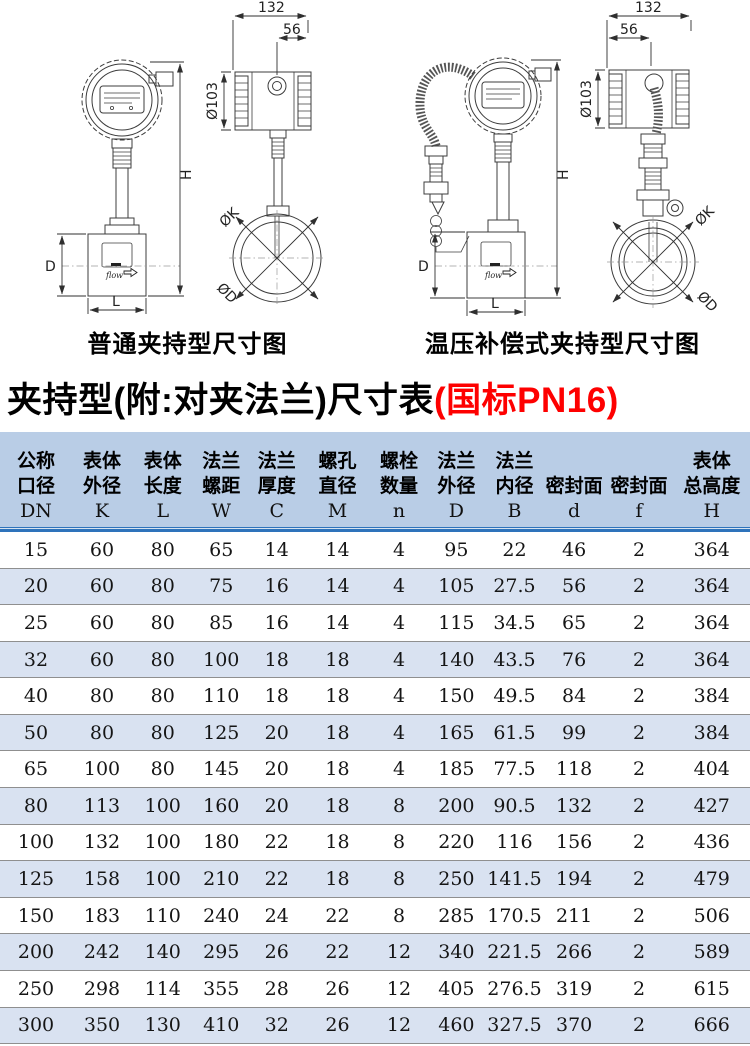 This screenshot has width=750, height=1046. I want to click on column-header: 法兰 外径 D, so click(456, 486).